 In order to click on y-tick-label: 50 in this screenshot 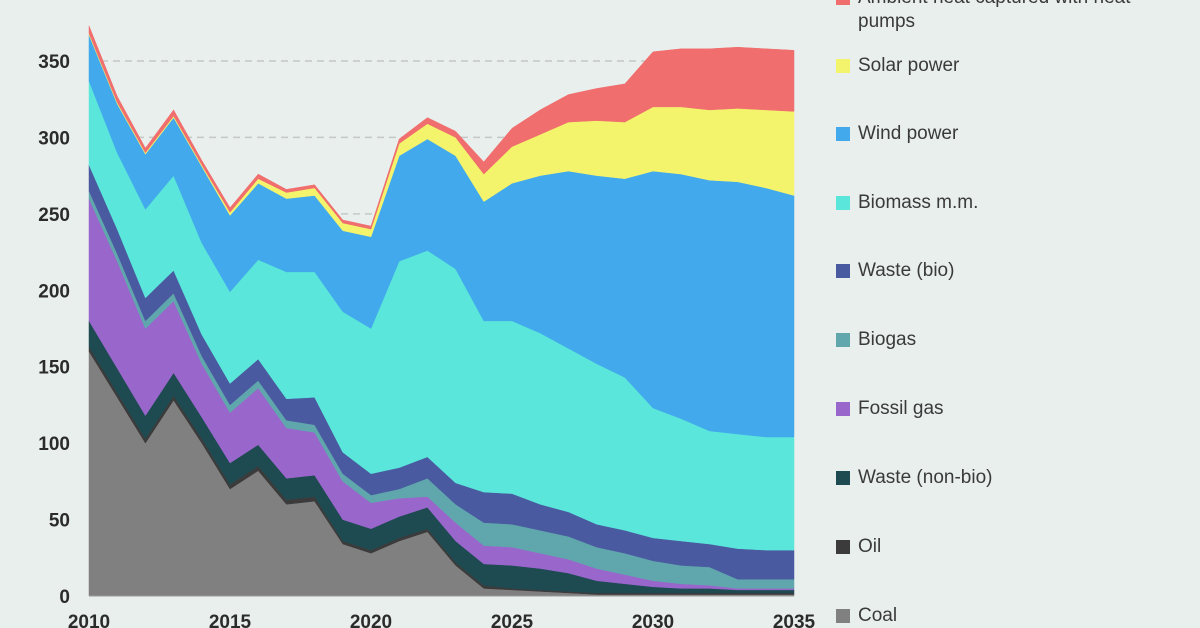, I will do `click(59, 521)`.